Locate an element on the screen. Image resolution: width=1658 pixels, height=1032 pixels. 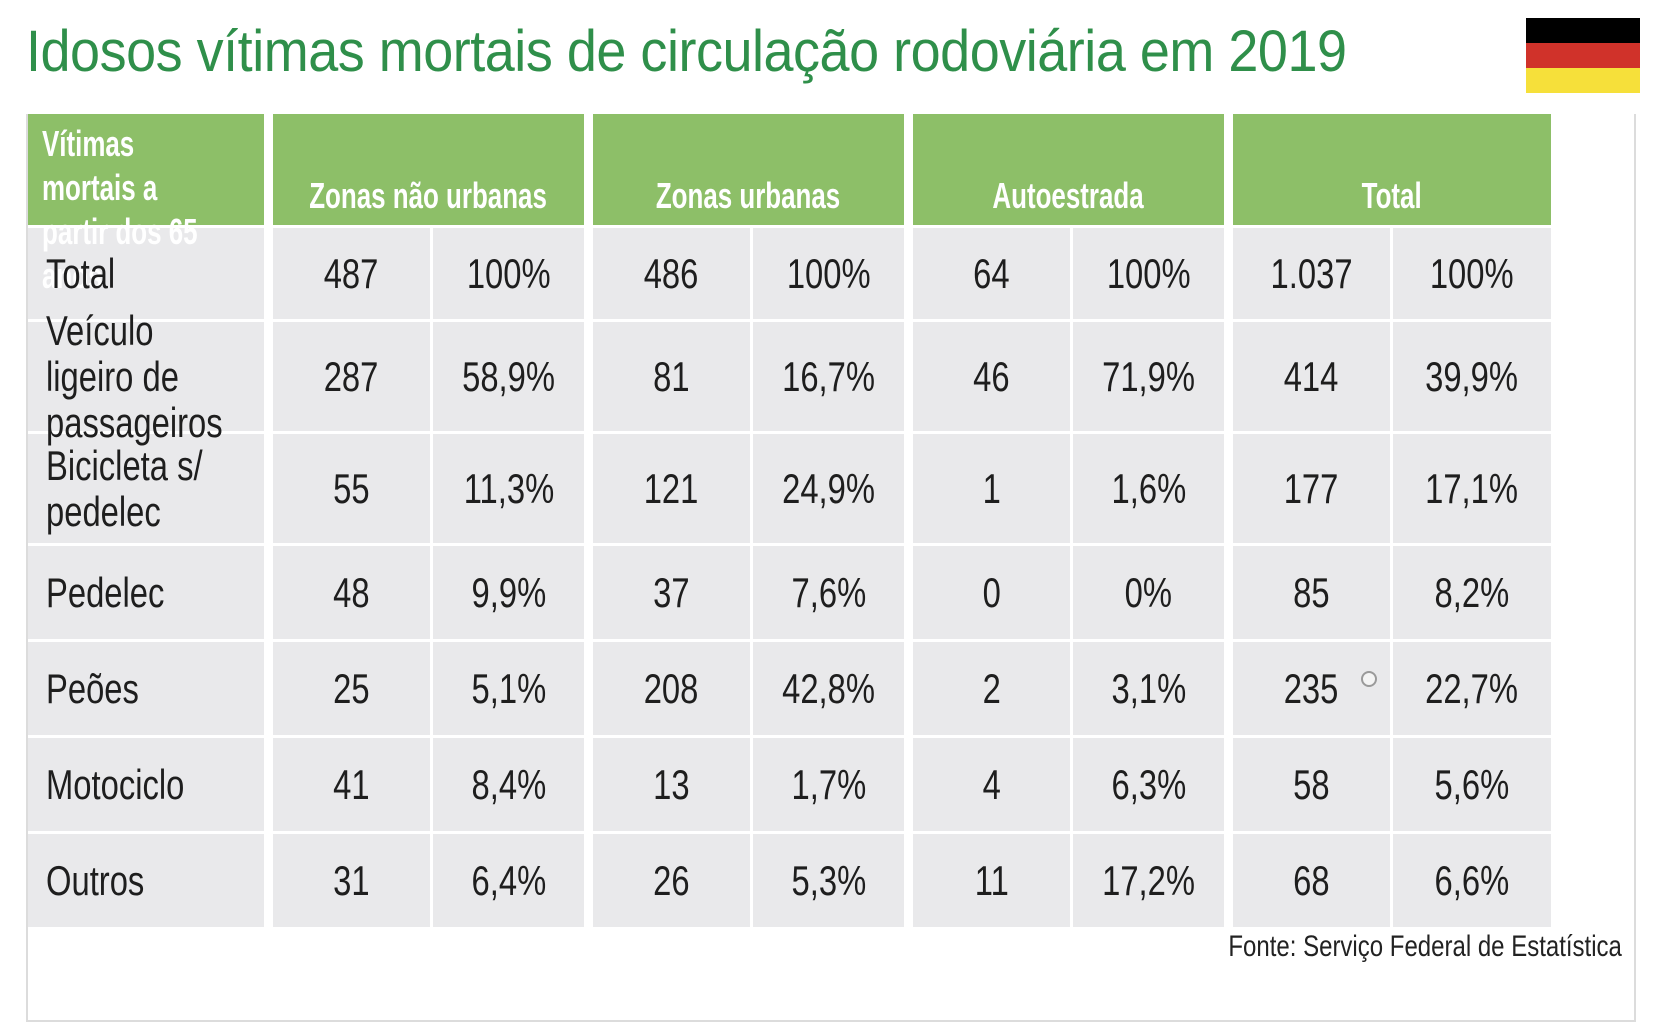
count-value: 121 is located at coordinates (671, 488).